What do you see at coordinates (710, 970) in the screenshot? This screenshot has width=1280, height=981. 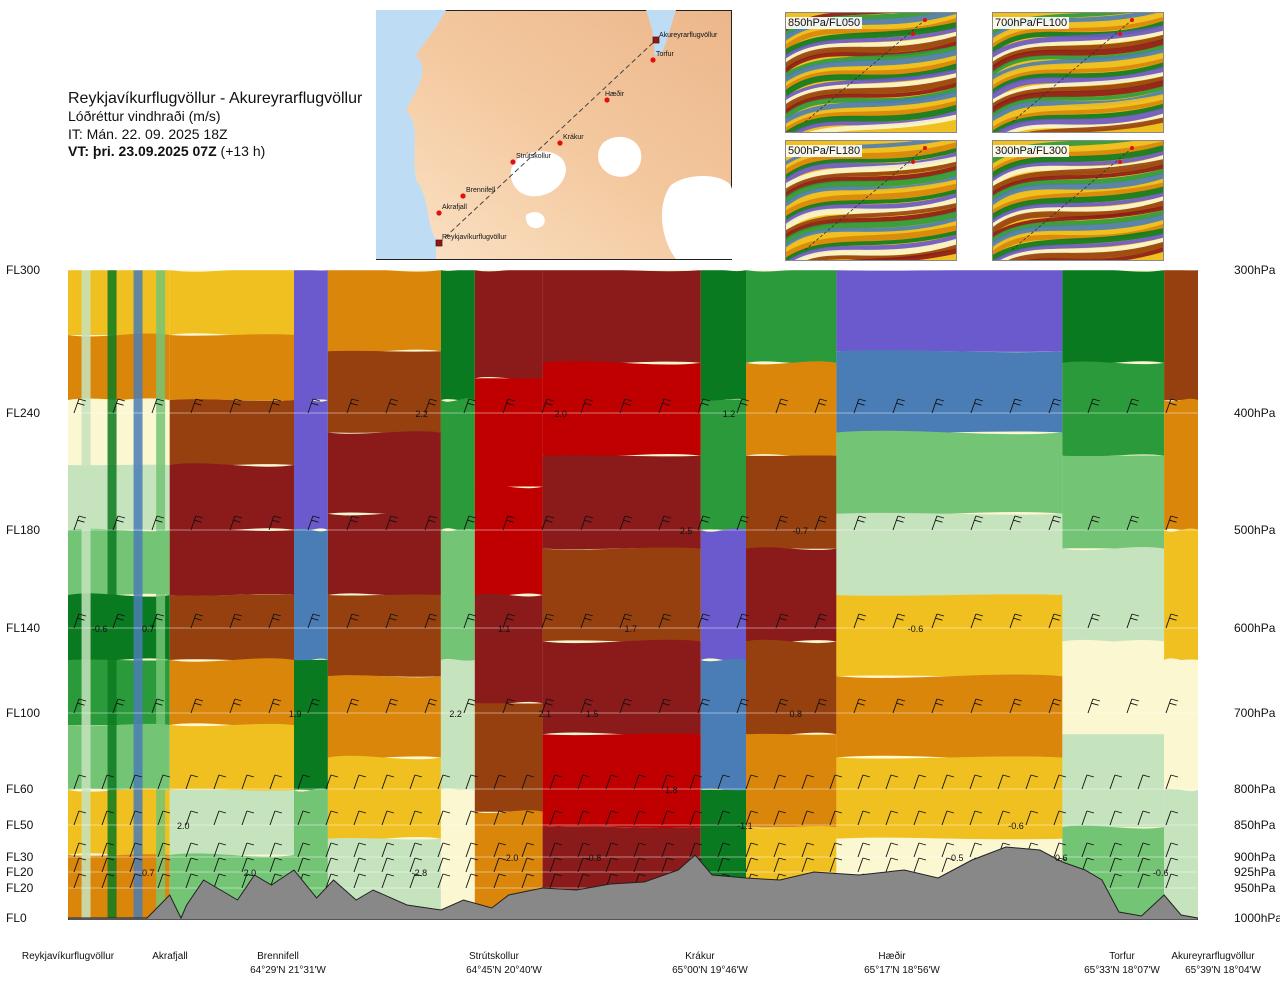 I see `waypoint-coord: 65°00'N 19°46'W` at bounding box center [710, 970].